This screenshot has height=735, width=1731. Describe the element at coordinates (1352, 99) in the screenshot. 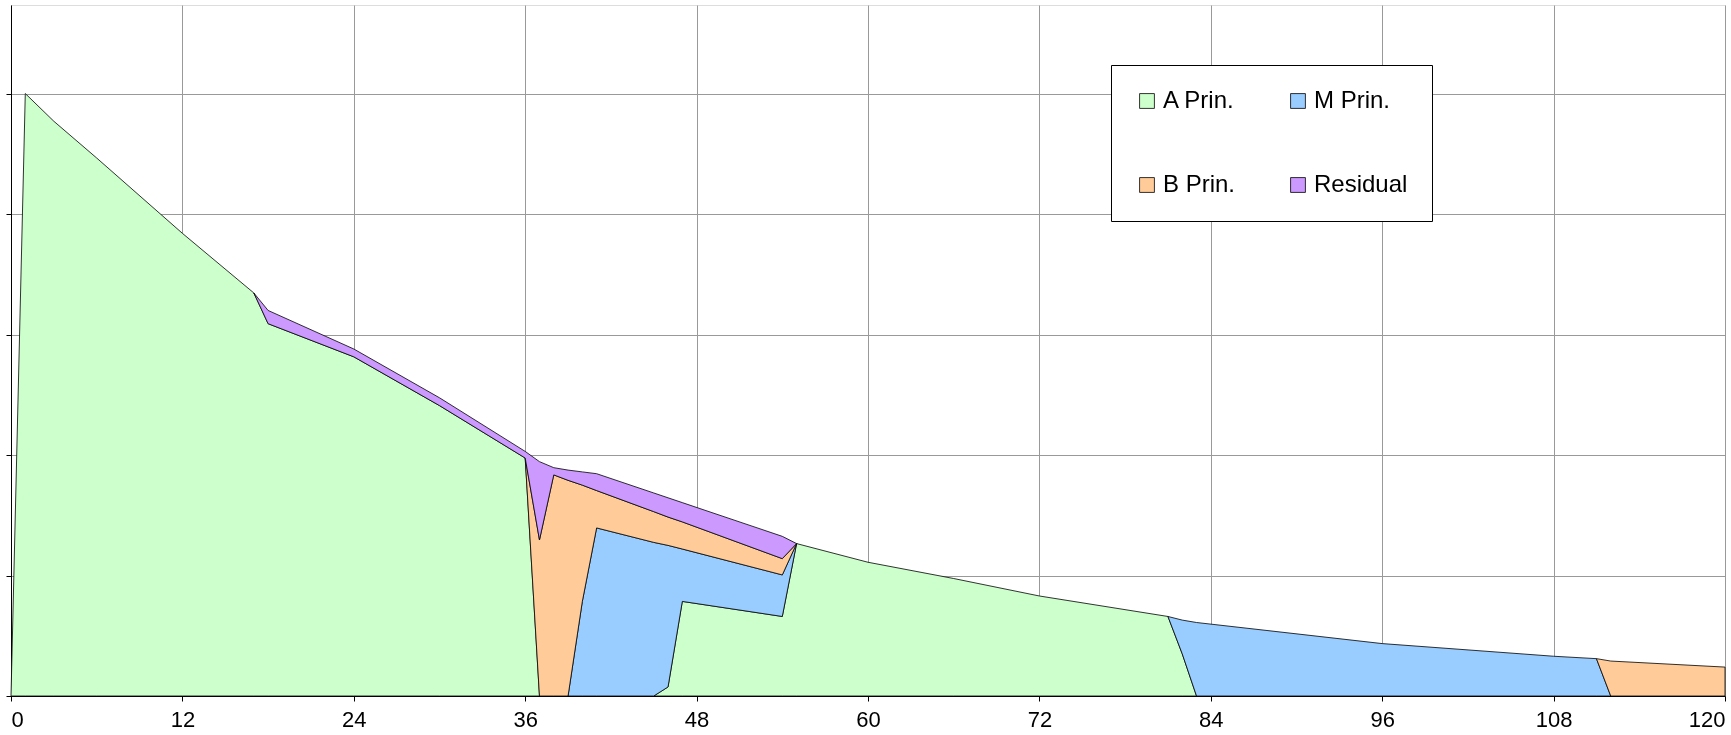

I see `legend-label: M Prin.` at that location.